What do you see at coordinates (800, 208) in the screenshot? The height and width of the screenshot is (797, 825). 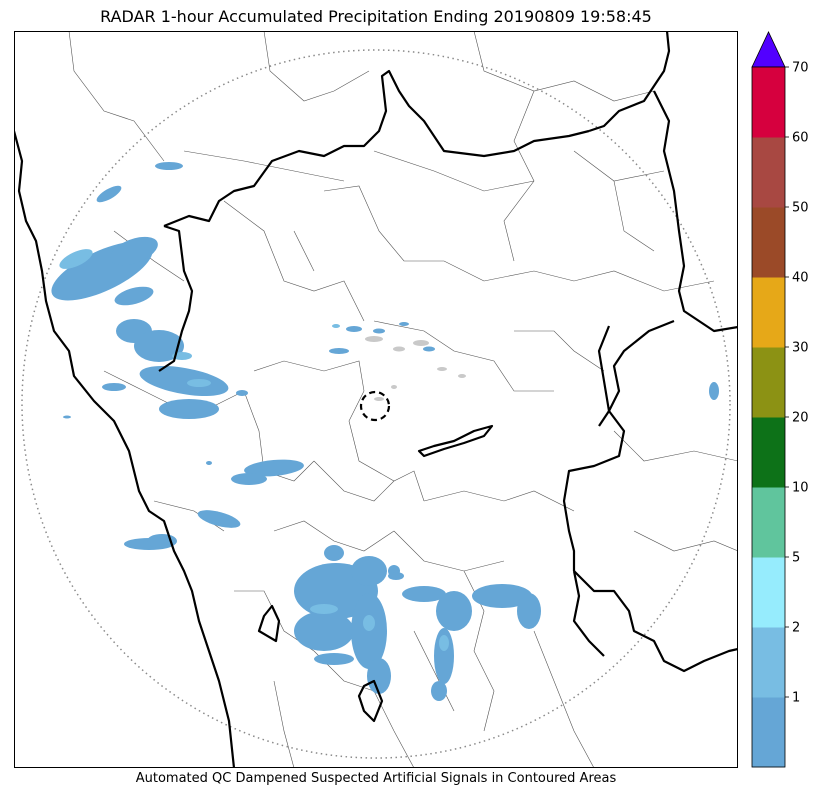 I see `colorbar-tick-label: 50` at bounding box center [800, 208].